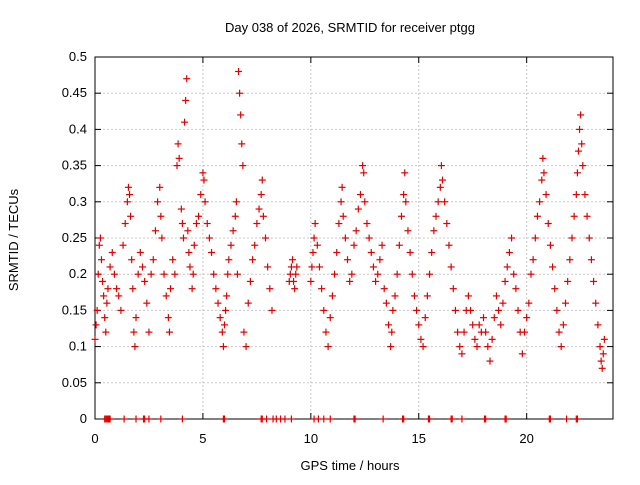  I want to click on y-tick-label: 0.4, so click(78, 128).